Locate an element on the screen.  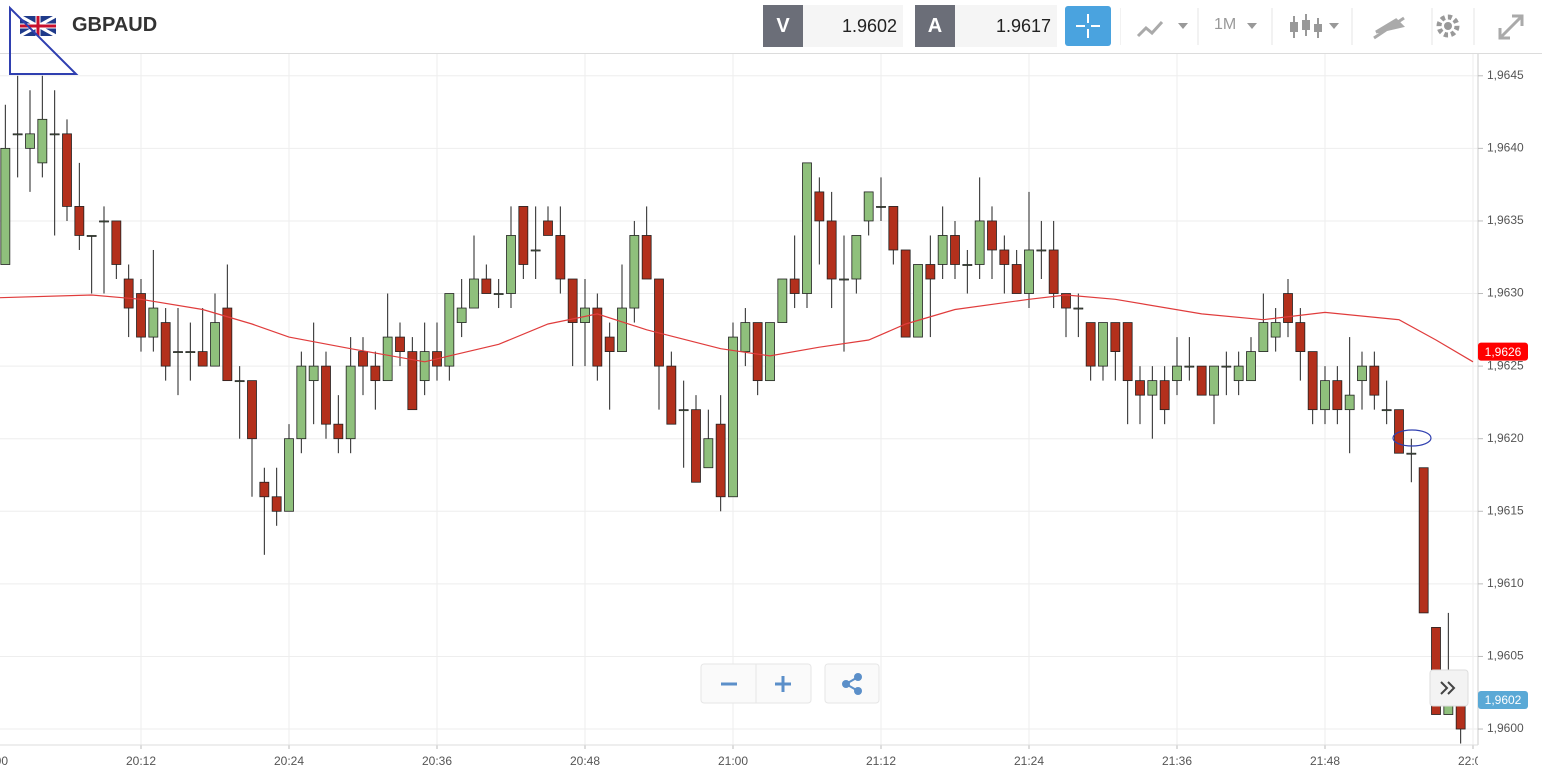
toolbar: GBPAUD V 1.9602 A 1.9617 1M is located at coordinates (771, 27).